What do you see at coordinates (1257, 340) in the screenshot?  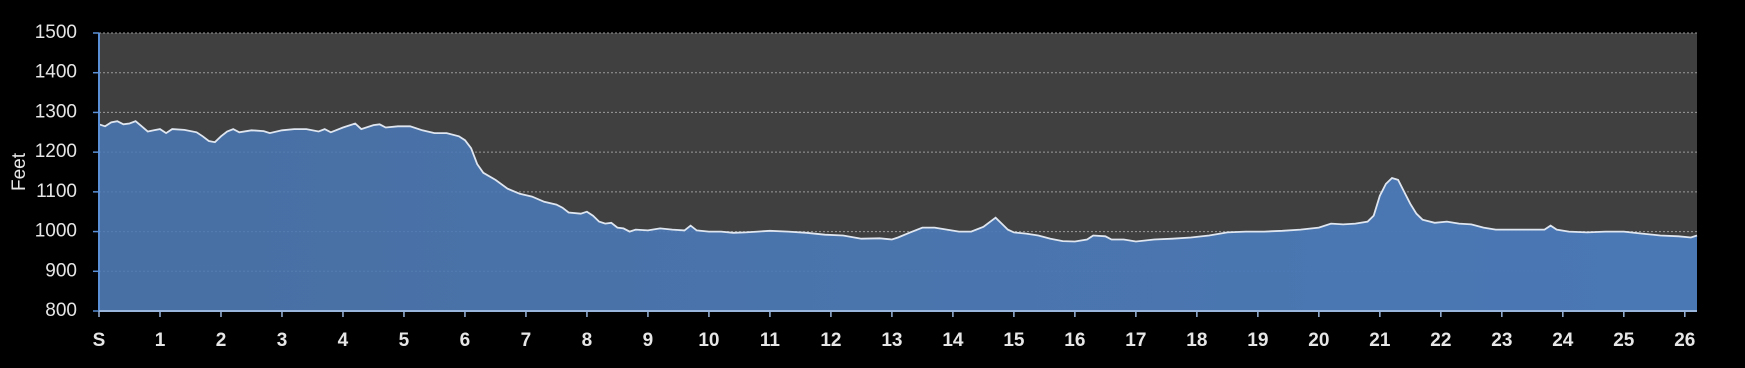 I see `x-tick-label: 19` at bounding box center [1257, 340].